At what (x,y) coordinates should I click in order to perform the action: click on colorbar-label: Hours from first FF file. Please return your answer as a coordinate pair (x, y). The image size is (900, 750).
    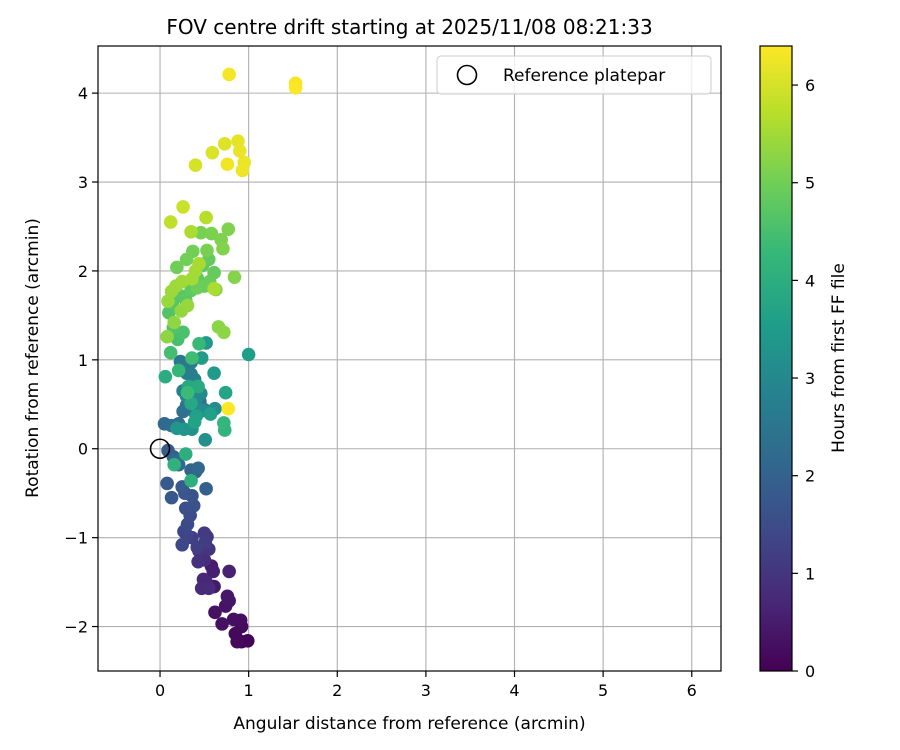
    Looking at the image, I should click on (839, 358).